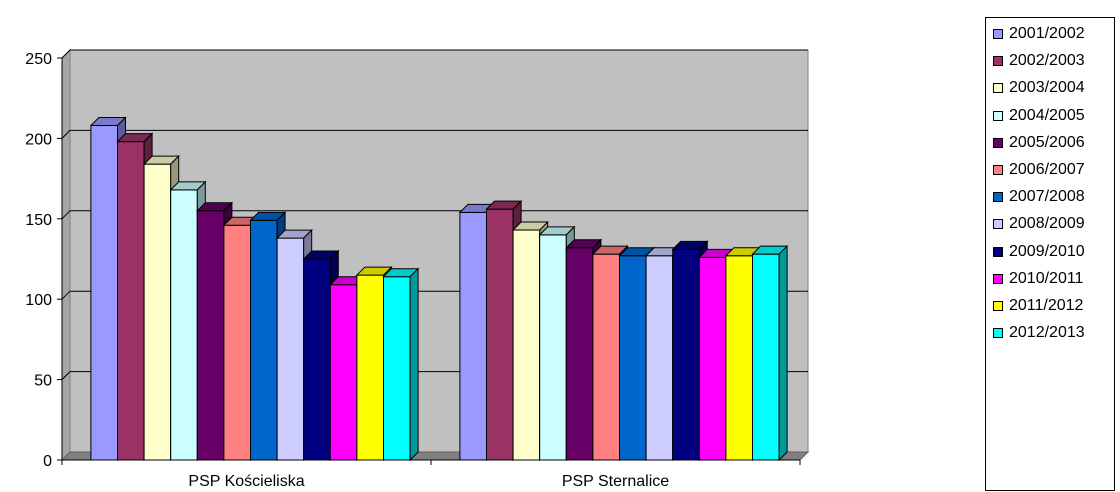 This screenshot has width=1120, height=492. I want to click on legend-item: 2006/2007, so click(1039, 170).